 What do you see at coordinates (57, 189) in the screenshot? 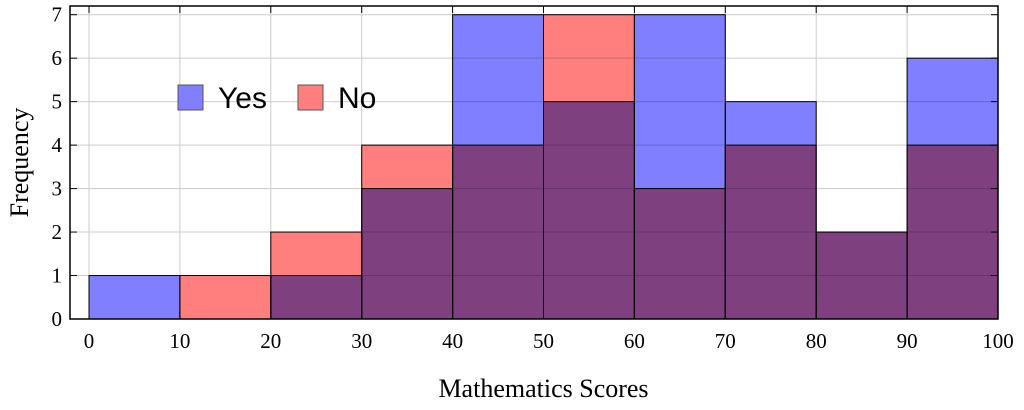
I see `y-tick-label: 3` at bounding box center [57, 189].